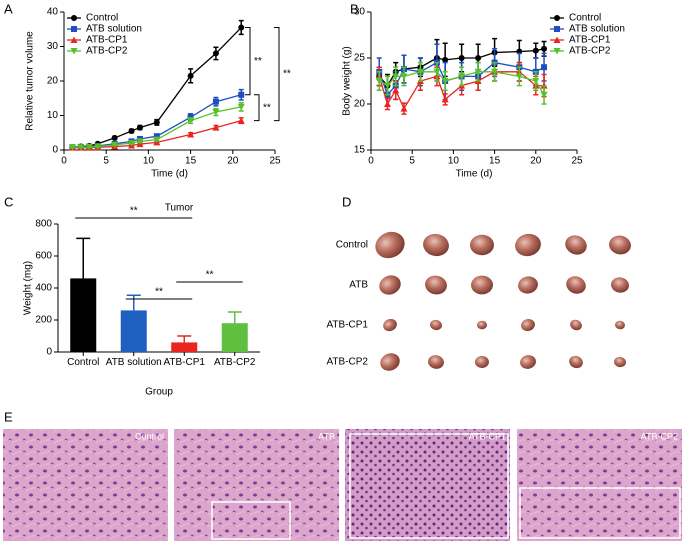  Describe the element at coordinates (184, 362) in the screenshot. I see `x-tick-label: ATB-CP1` at that location.